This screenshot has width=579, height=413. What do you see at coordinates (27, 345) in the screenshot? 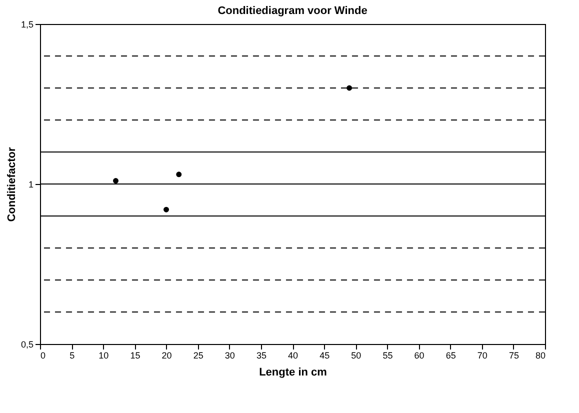
I see `y-tick-label: 0,5` at bounding box center [27, 345].